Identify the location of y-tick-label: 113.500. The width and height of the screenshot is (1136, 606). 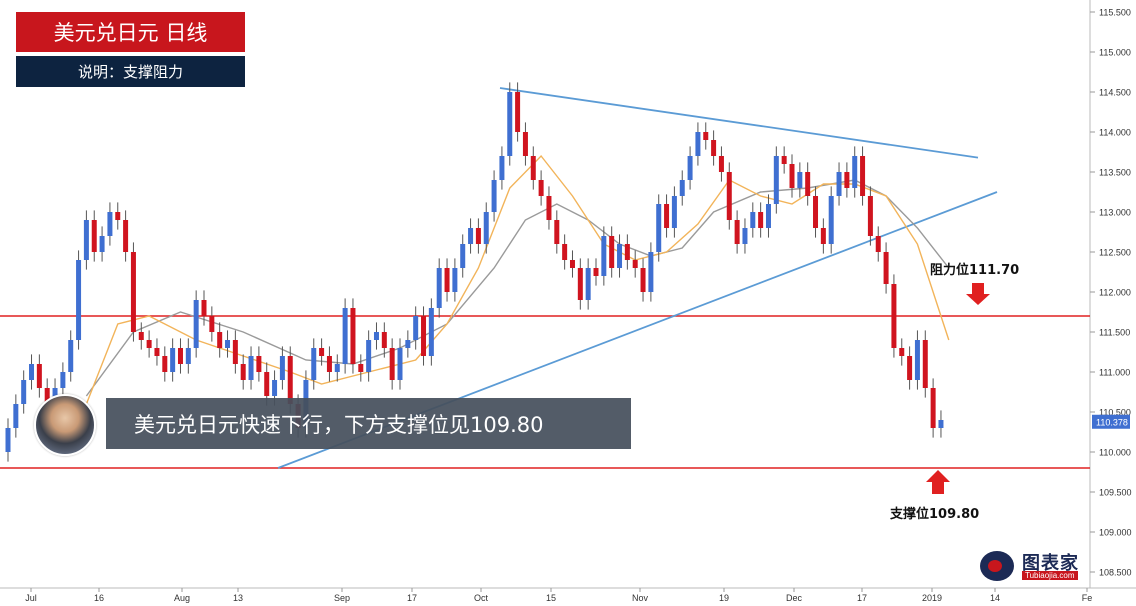
(1115, 173).